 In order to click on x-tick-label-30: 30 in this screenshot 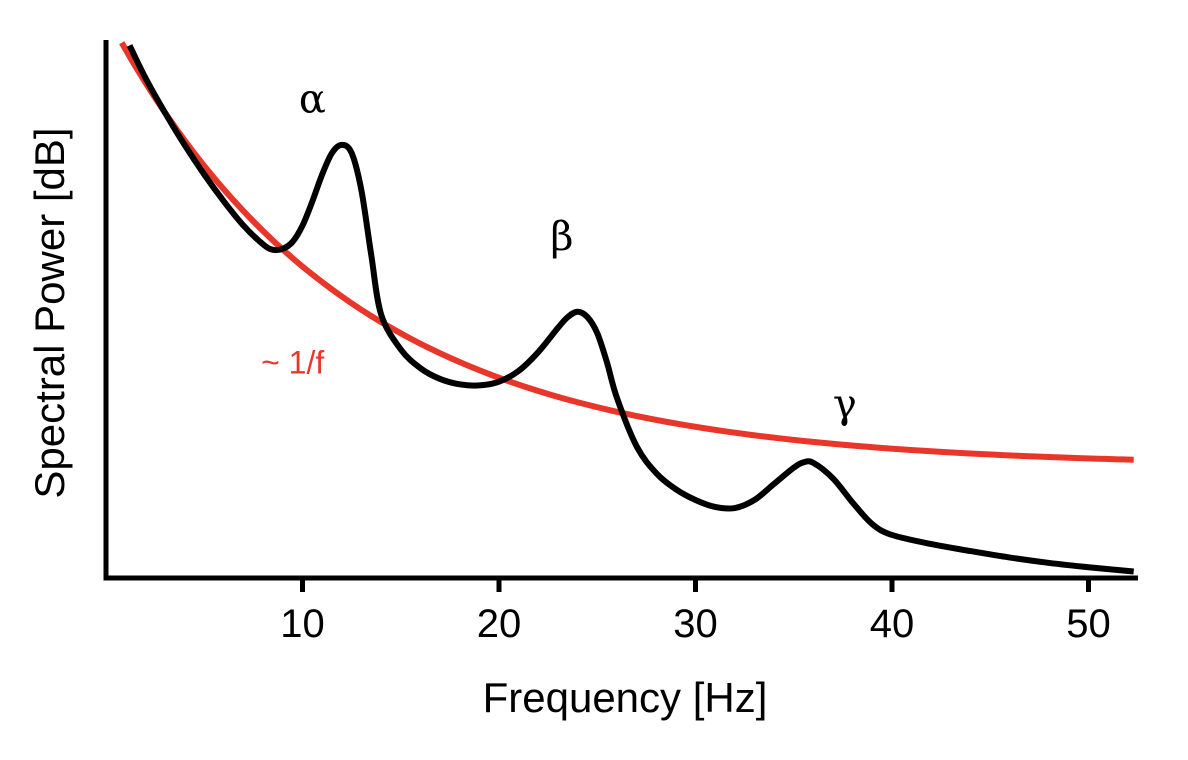, I will do `click(695, 624)`.